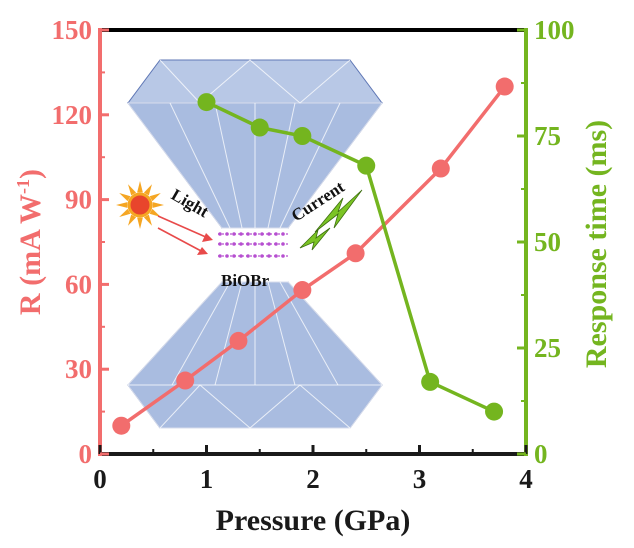  I want to click on light-arrow, so click(185, 235).